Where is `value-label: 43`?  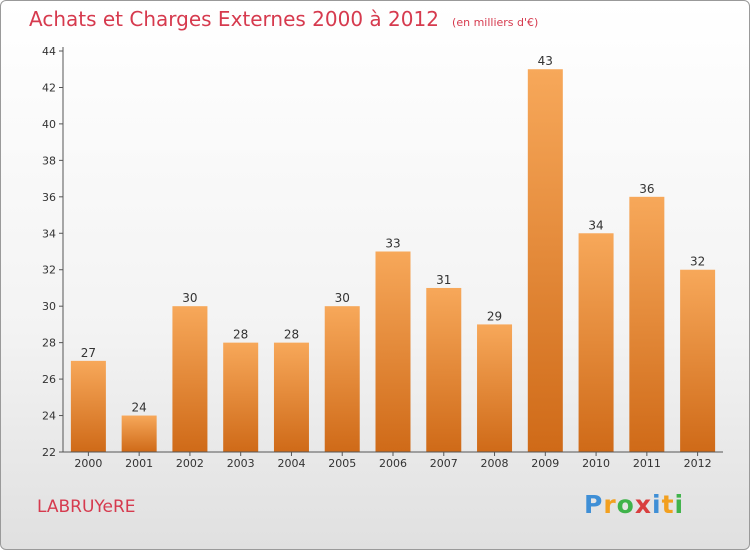
value-label: 43 is located at coordinates (545, 61).